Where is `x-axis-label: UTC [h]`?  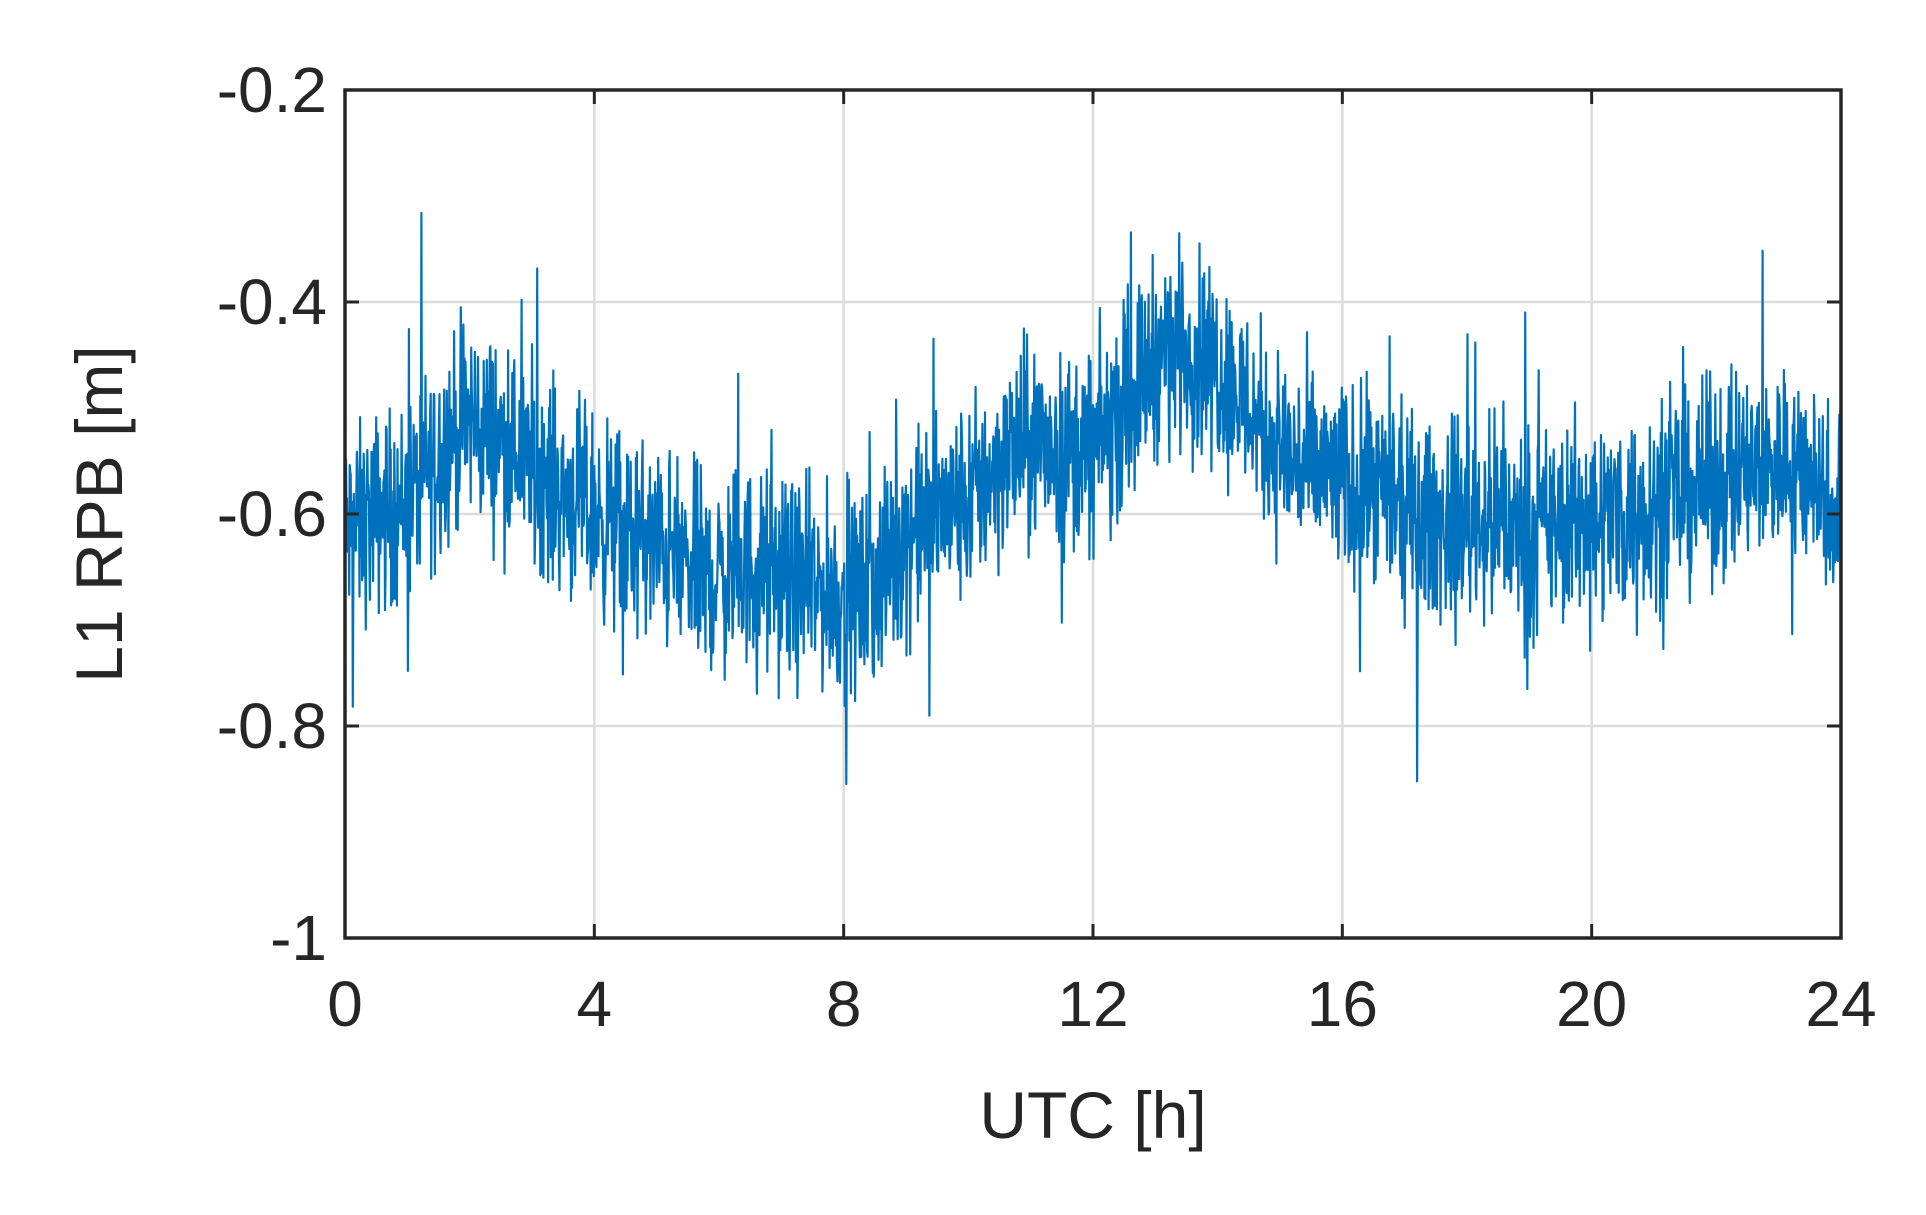 x-axis-label: UTC [h] is located at coordinates (1092, 1115).